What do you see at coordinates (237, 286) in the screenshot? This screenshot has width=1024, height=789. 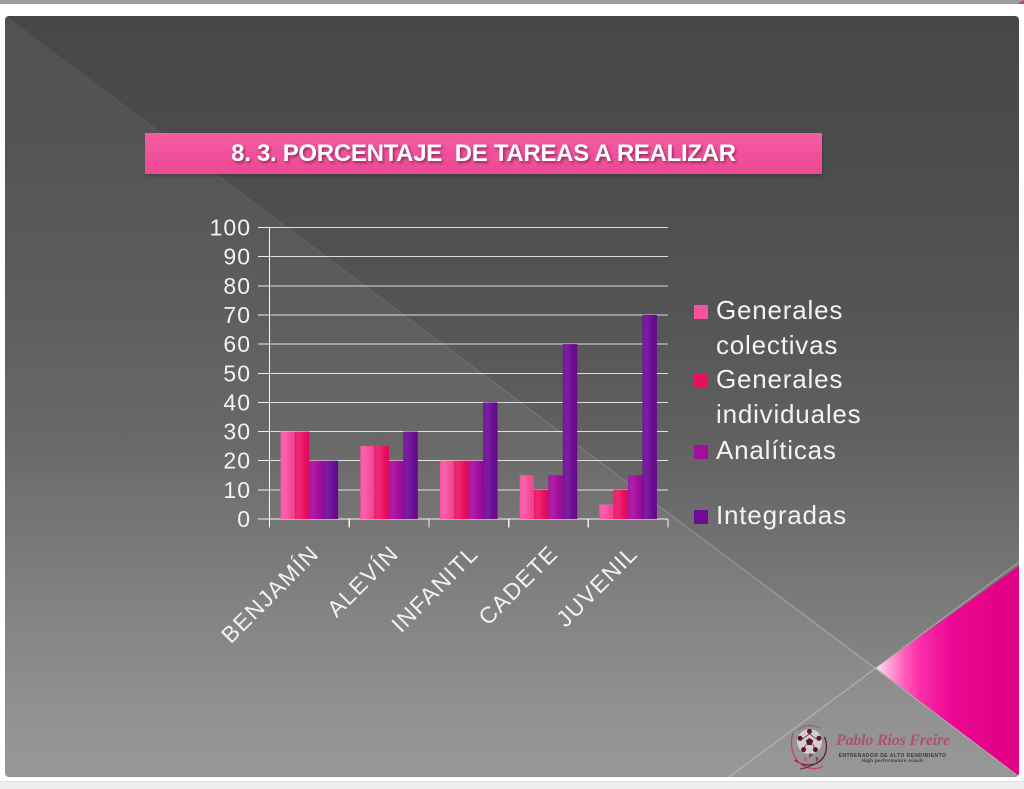 I see `svg-text: 80` at bounding box center [237, 286].